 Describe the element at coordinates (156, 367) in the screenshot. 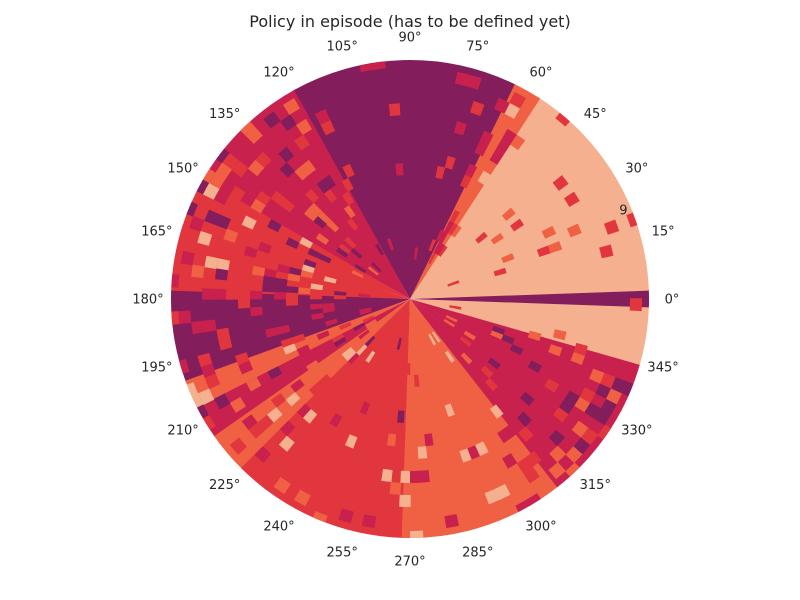

I see `theta-tick-label-195: 195°` at that location.